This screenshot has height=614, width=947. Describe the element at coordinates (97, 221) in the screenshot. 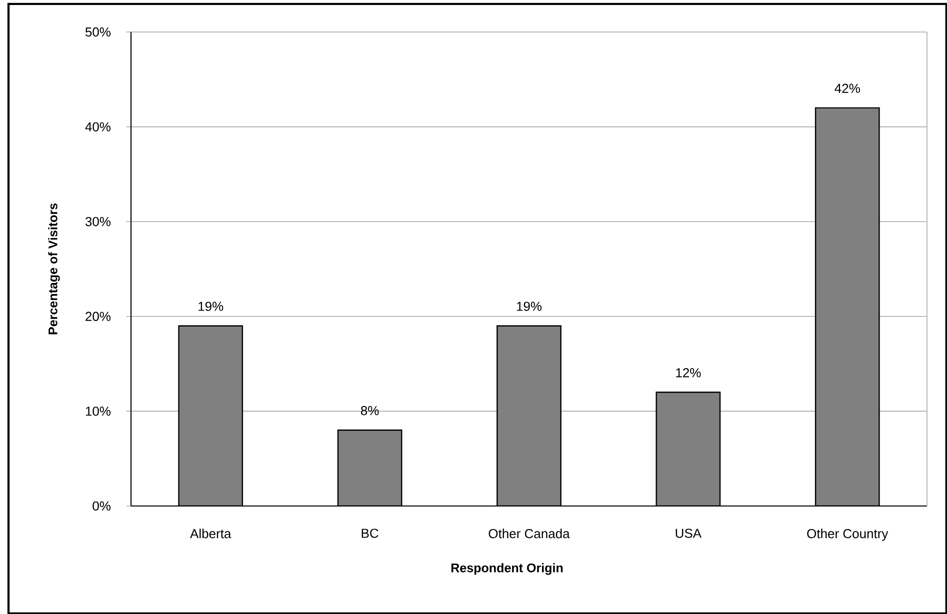

I see `y-tick-label: 30%` at that location.